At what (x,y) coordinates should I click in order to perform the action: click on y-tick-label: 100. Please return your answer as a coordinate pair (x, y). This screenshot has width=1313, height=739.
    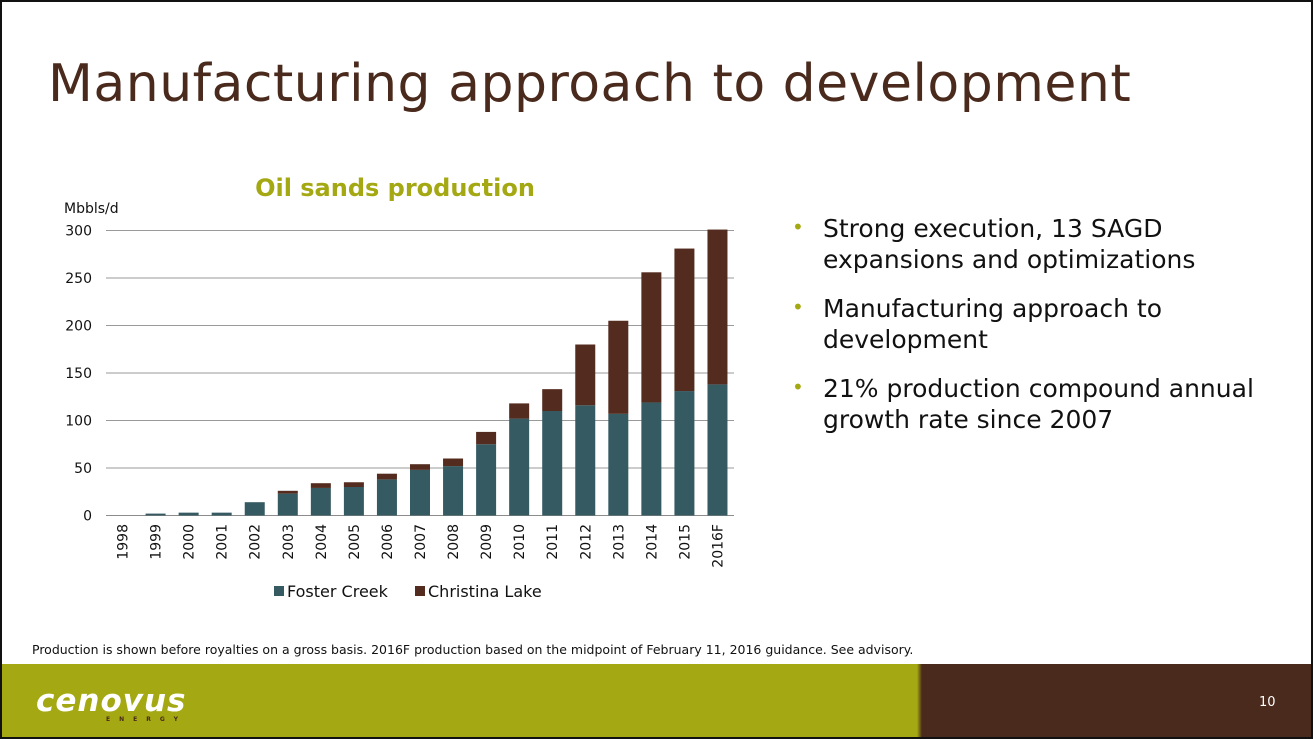
    Looking at the image, I should click on (78, 422).